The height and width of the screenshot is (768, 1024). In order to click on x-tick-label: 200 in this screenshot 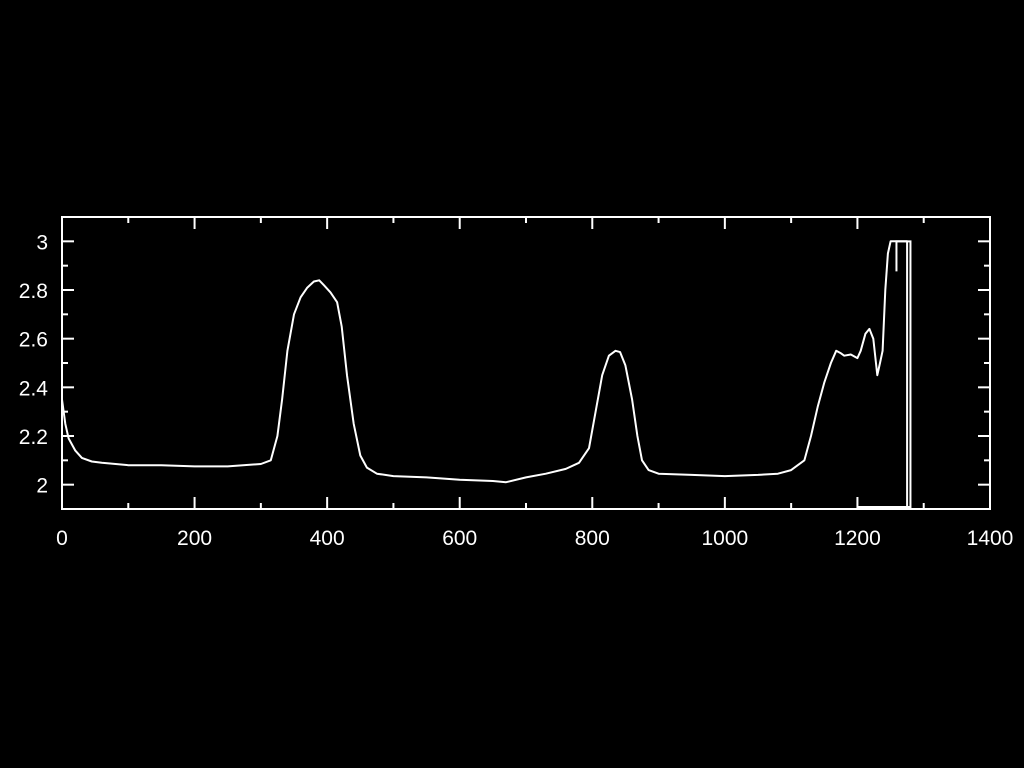, I will do `click(194, 538)`.